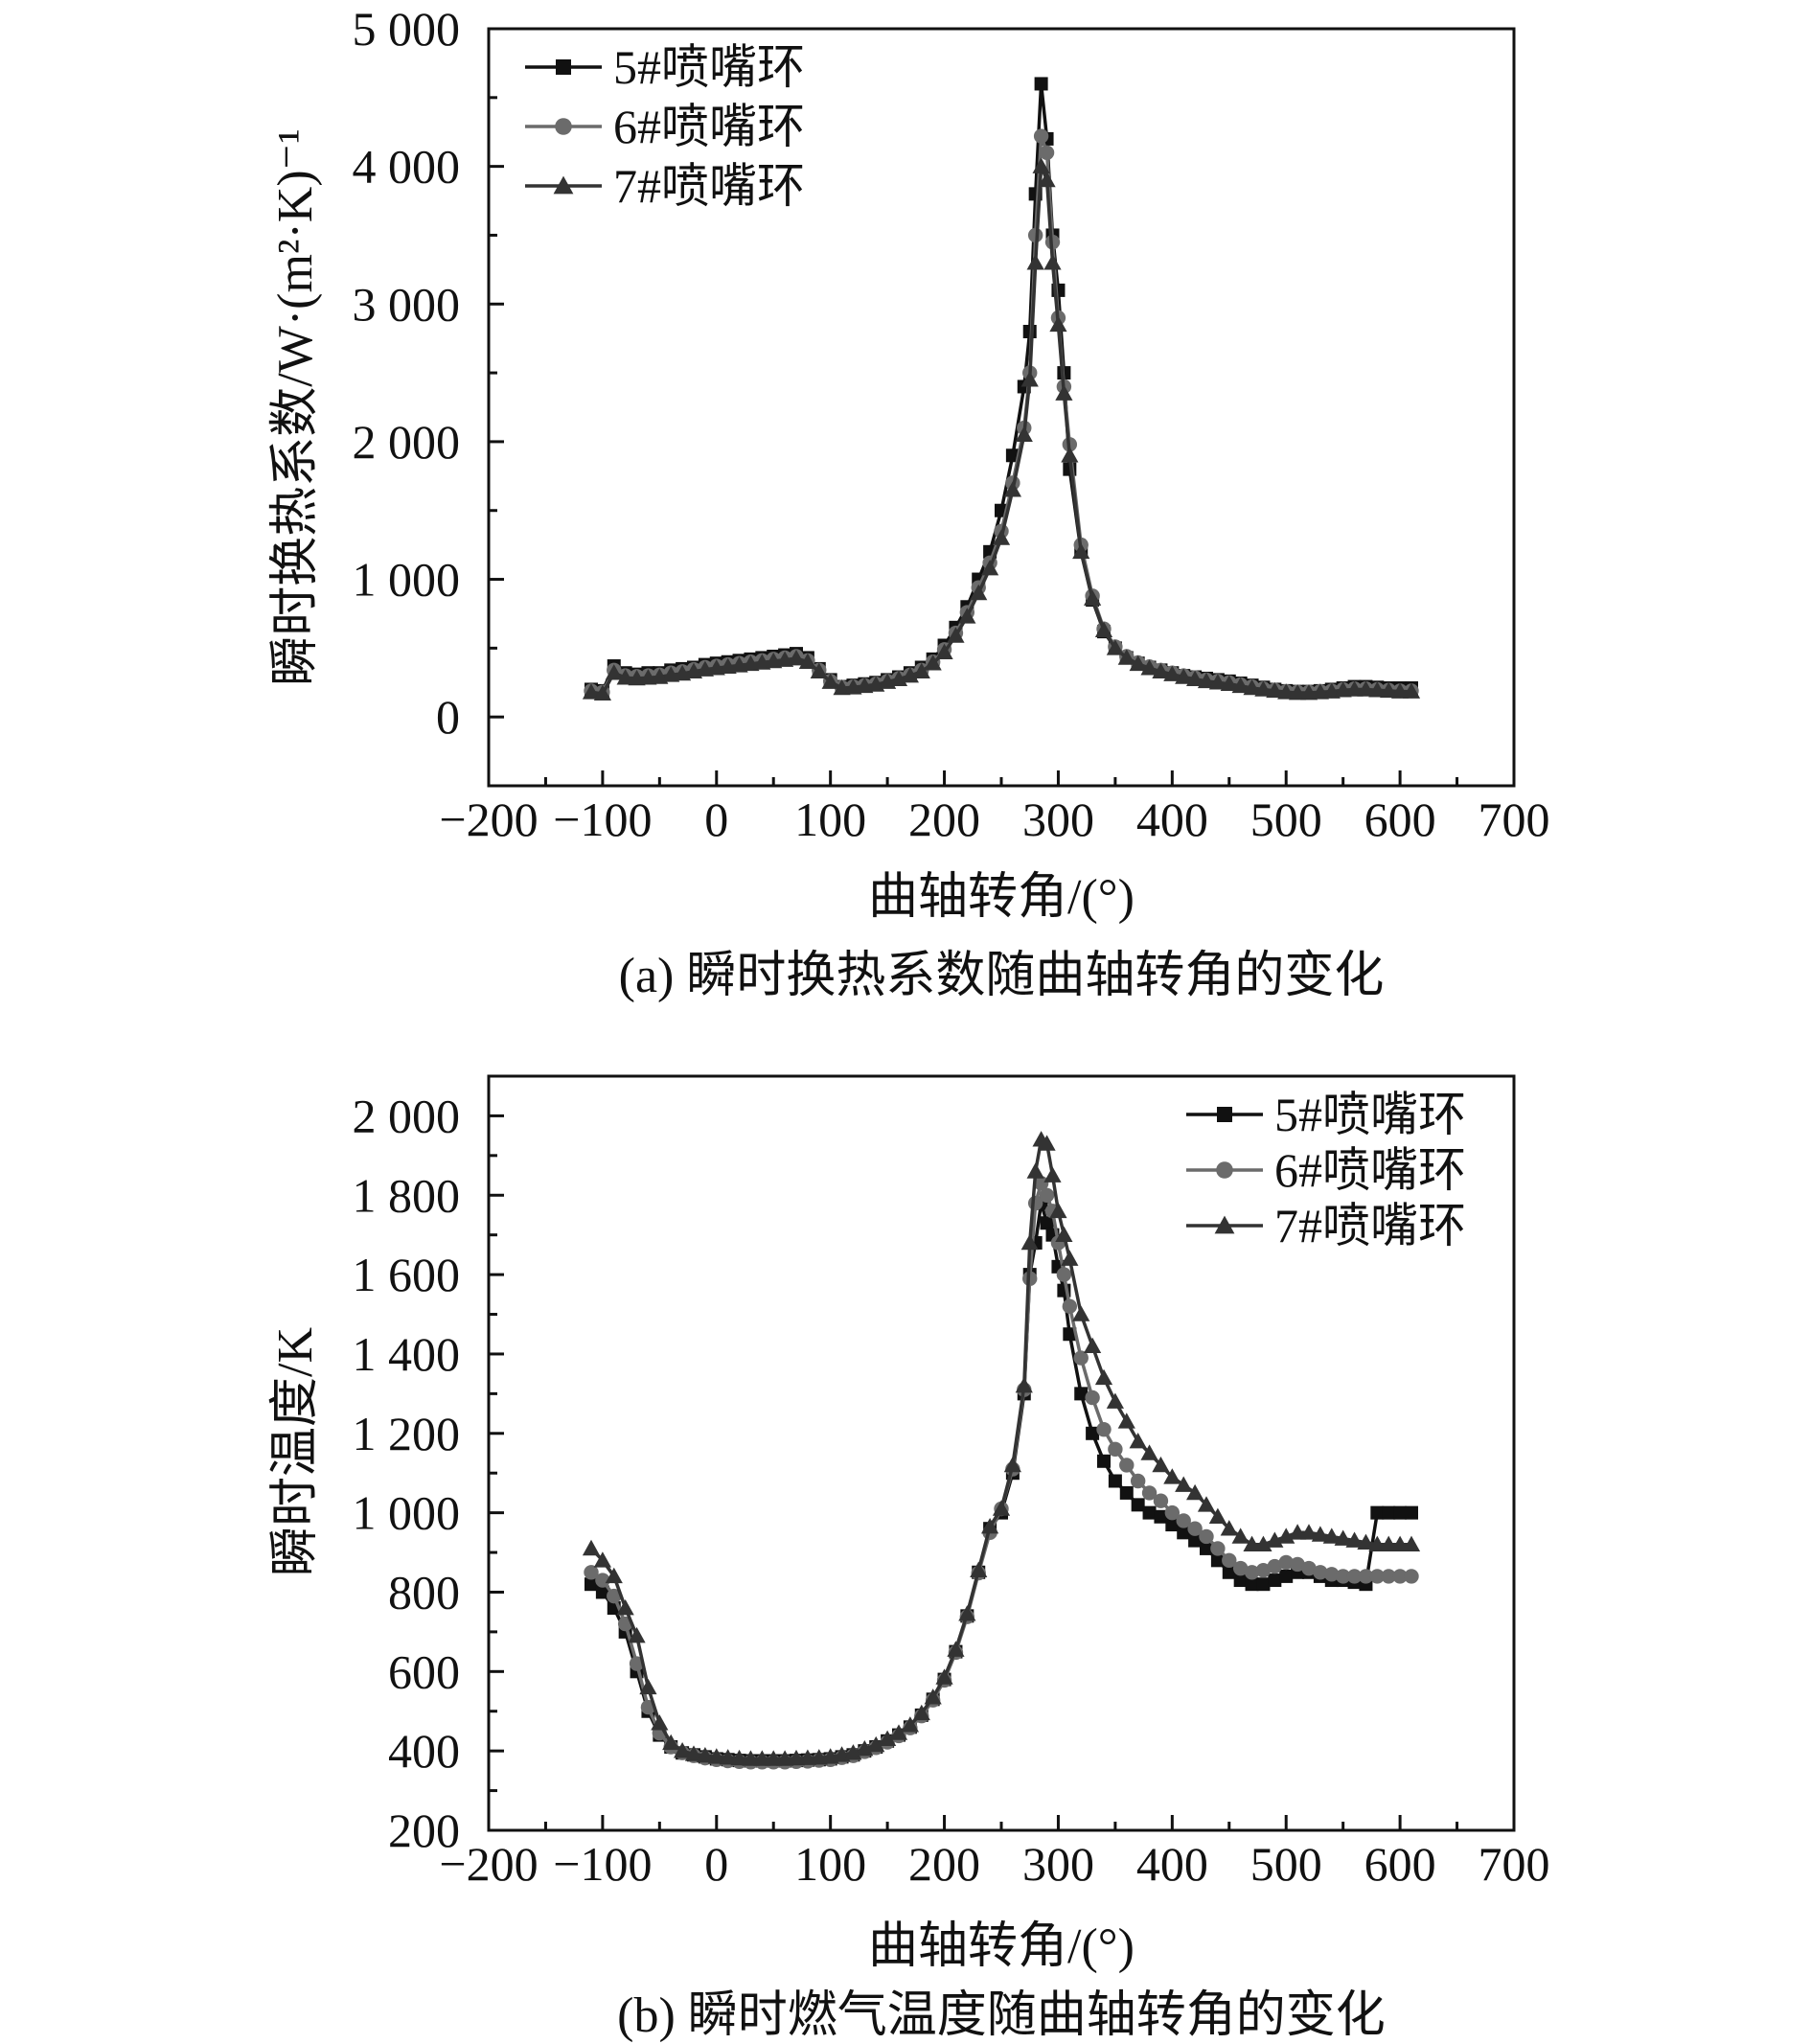 Image resolution: width=1811 pixels, height=2044 pixels. Describe the element at coordinates (407, 29) in the screenshot. I see `y-tick-label: 5 000` at that location.